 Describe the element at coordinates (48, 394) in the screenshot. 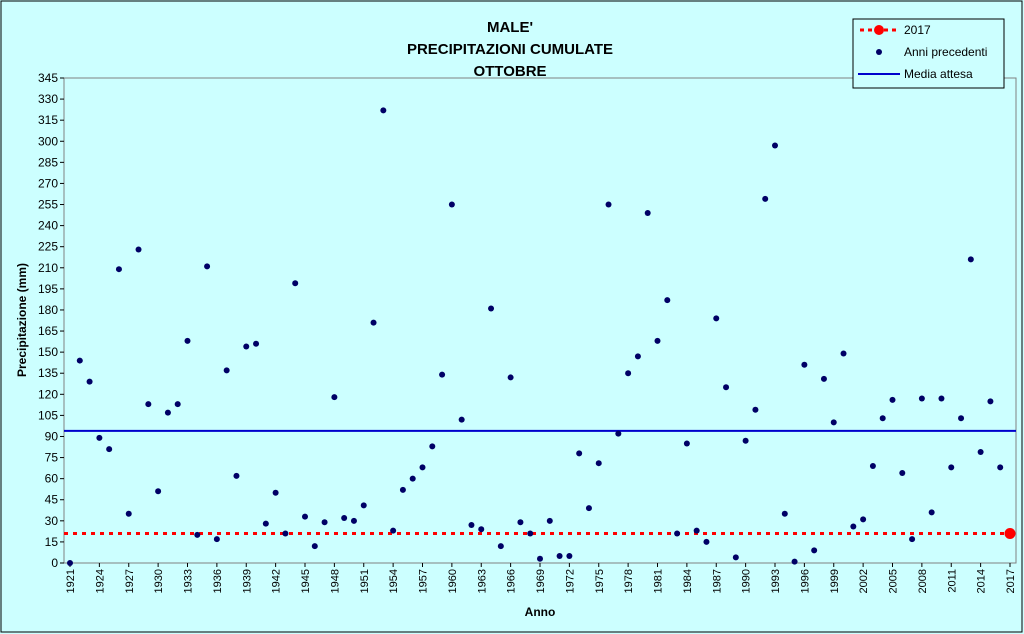

I see `y-tick-label: 120` at that location.